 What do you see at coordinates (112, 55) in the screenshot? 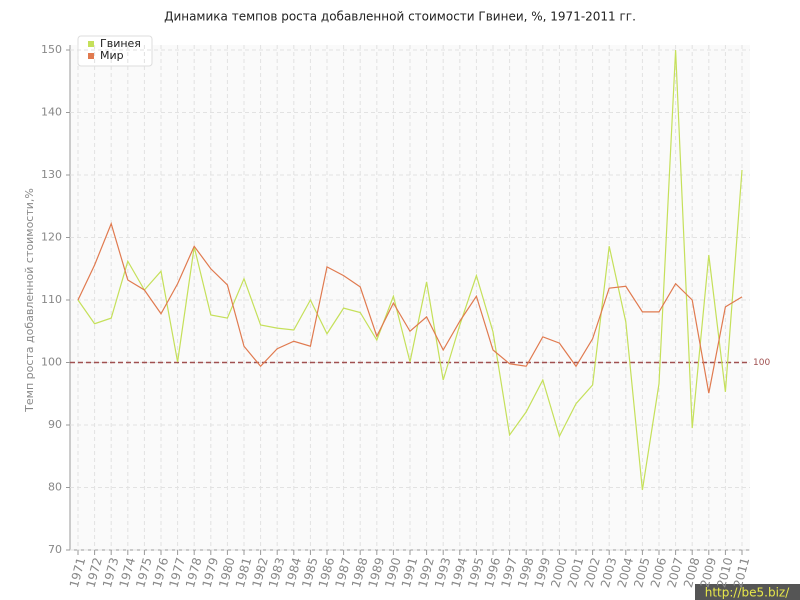
I see `legend-label: Мир` at bounding box center [112, 55].